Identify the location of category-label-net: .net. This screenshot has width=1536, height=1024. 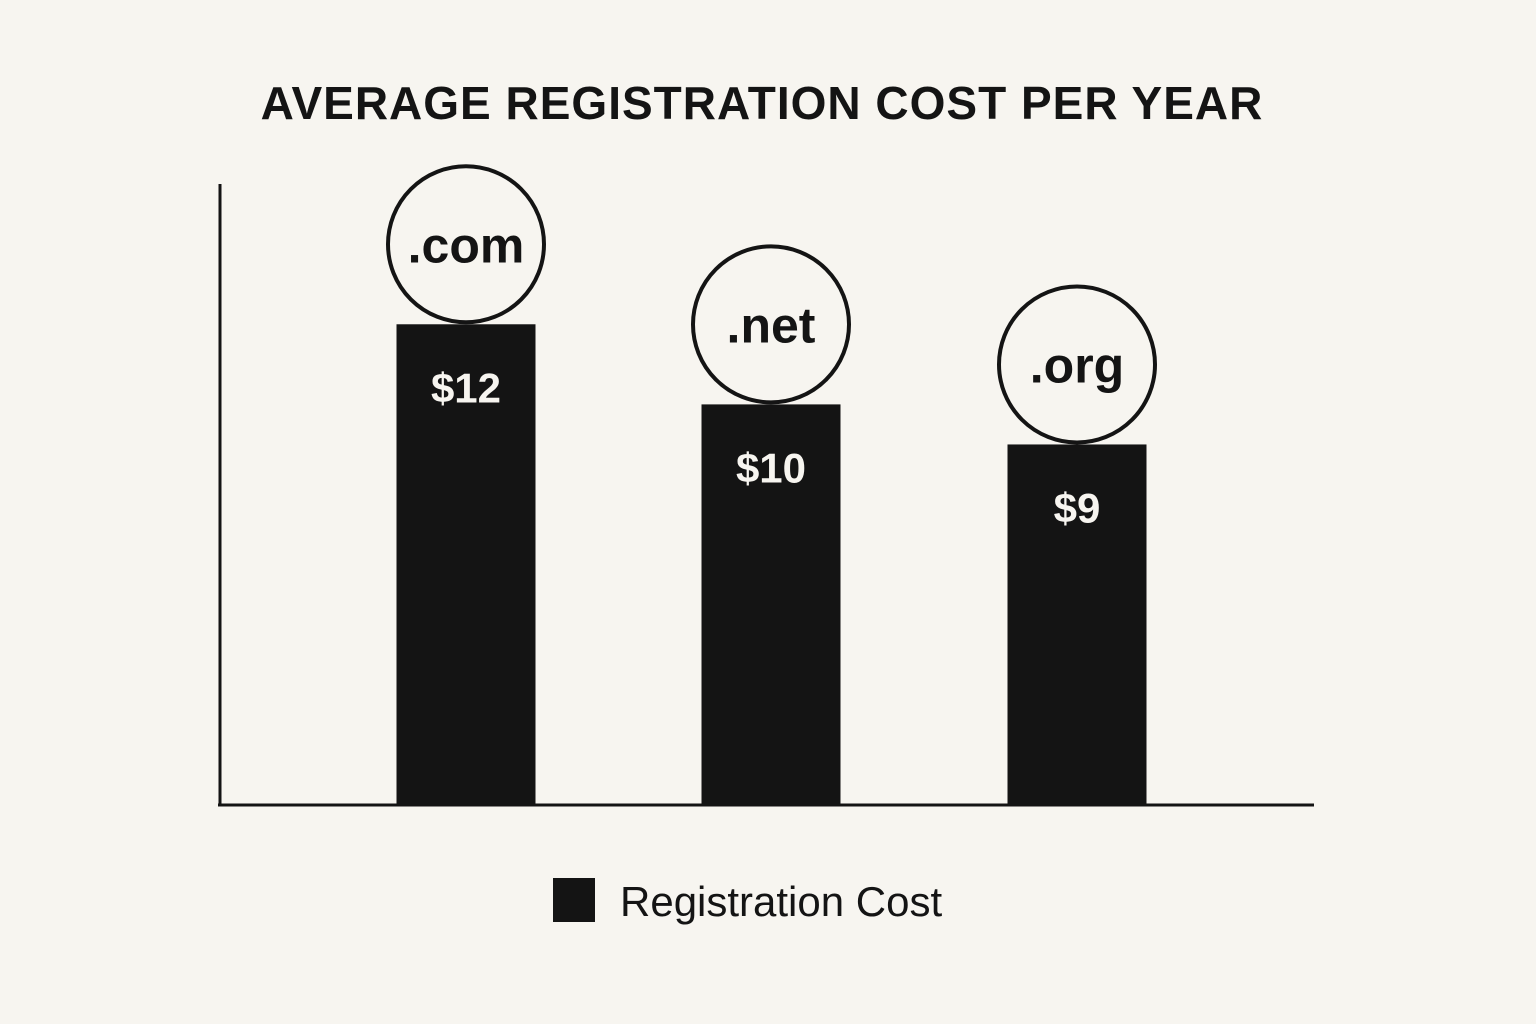
(771, 325).